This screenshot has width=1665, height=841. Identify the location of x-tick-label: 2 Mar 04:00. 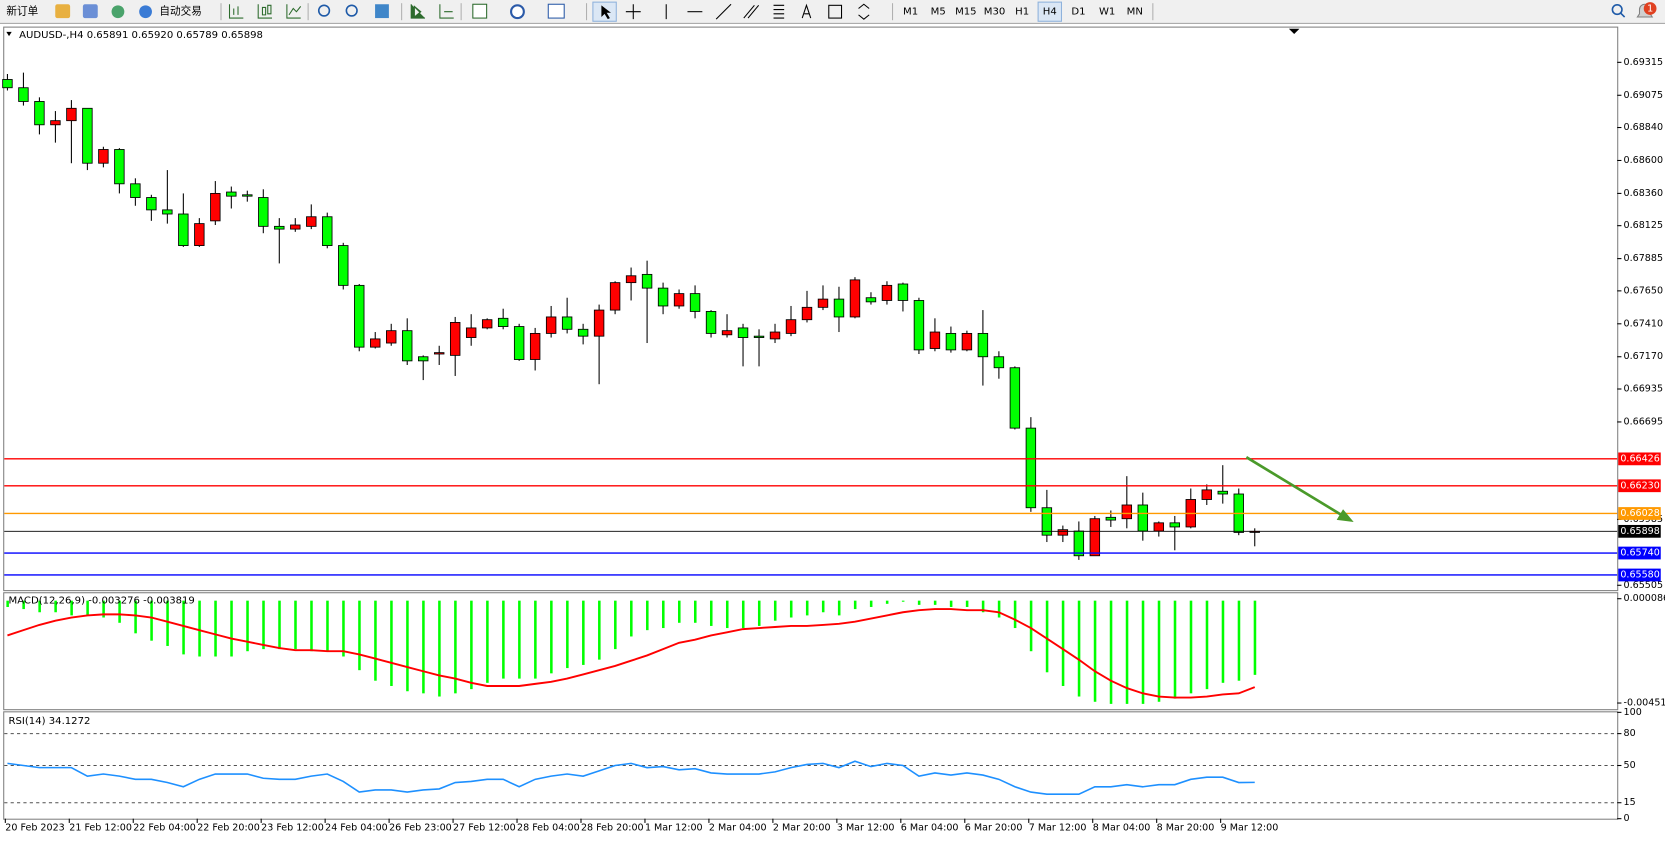
(738, 828).